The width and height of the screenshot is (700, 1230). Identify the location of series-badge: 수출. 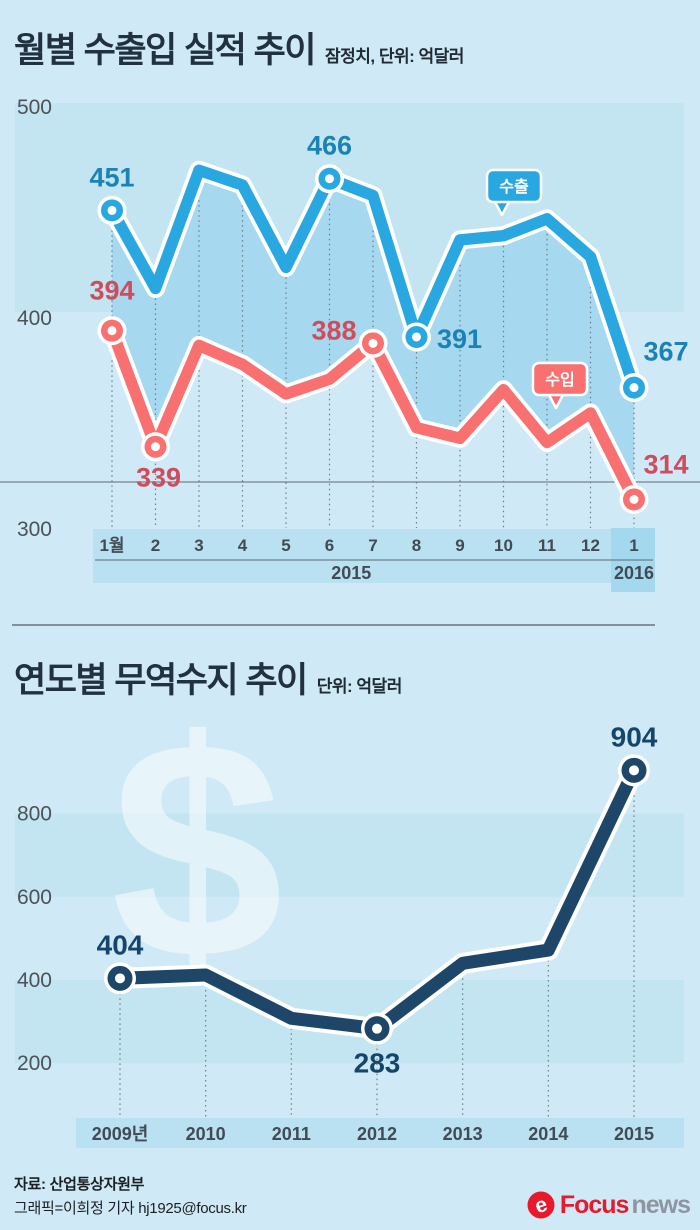
(514, 192).